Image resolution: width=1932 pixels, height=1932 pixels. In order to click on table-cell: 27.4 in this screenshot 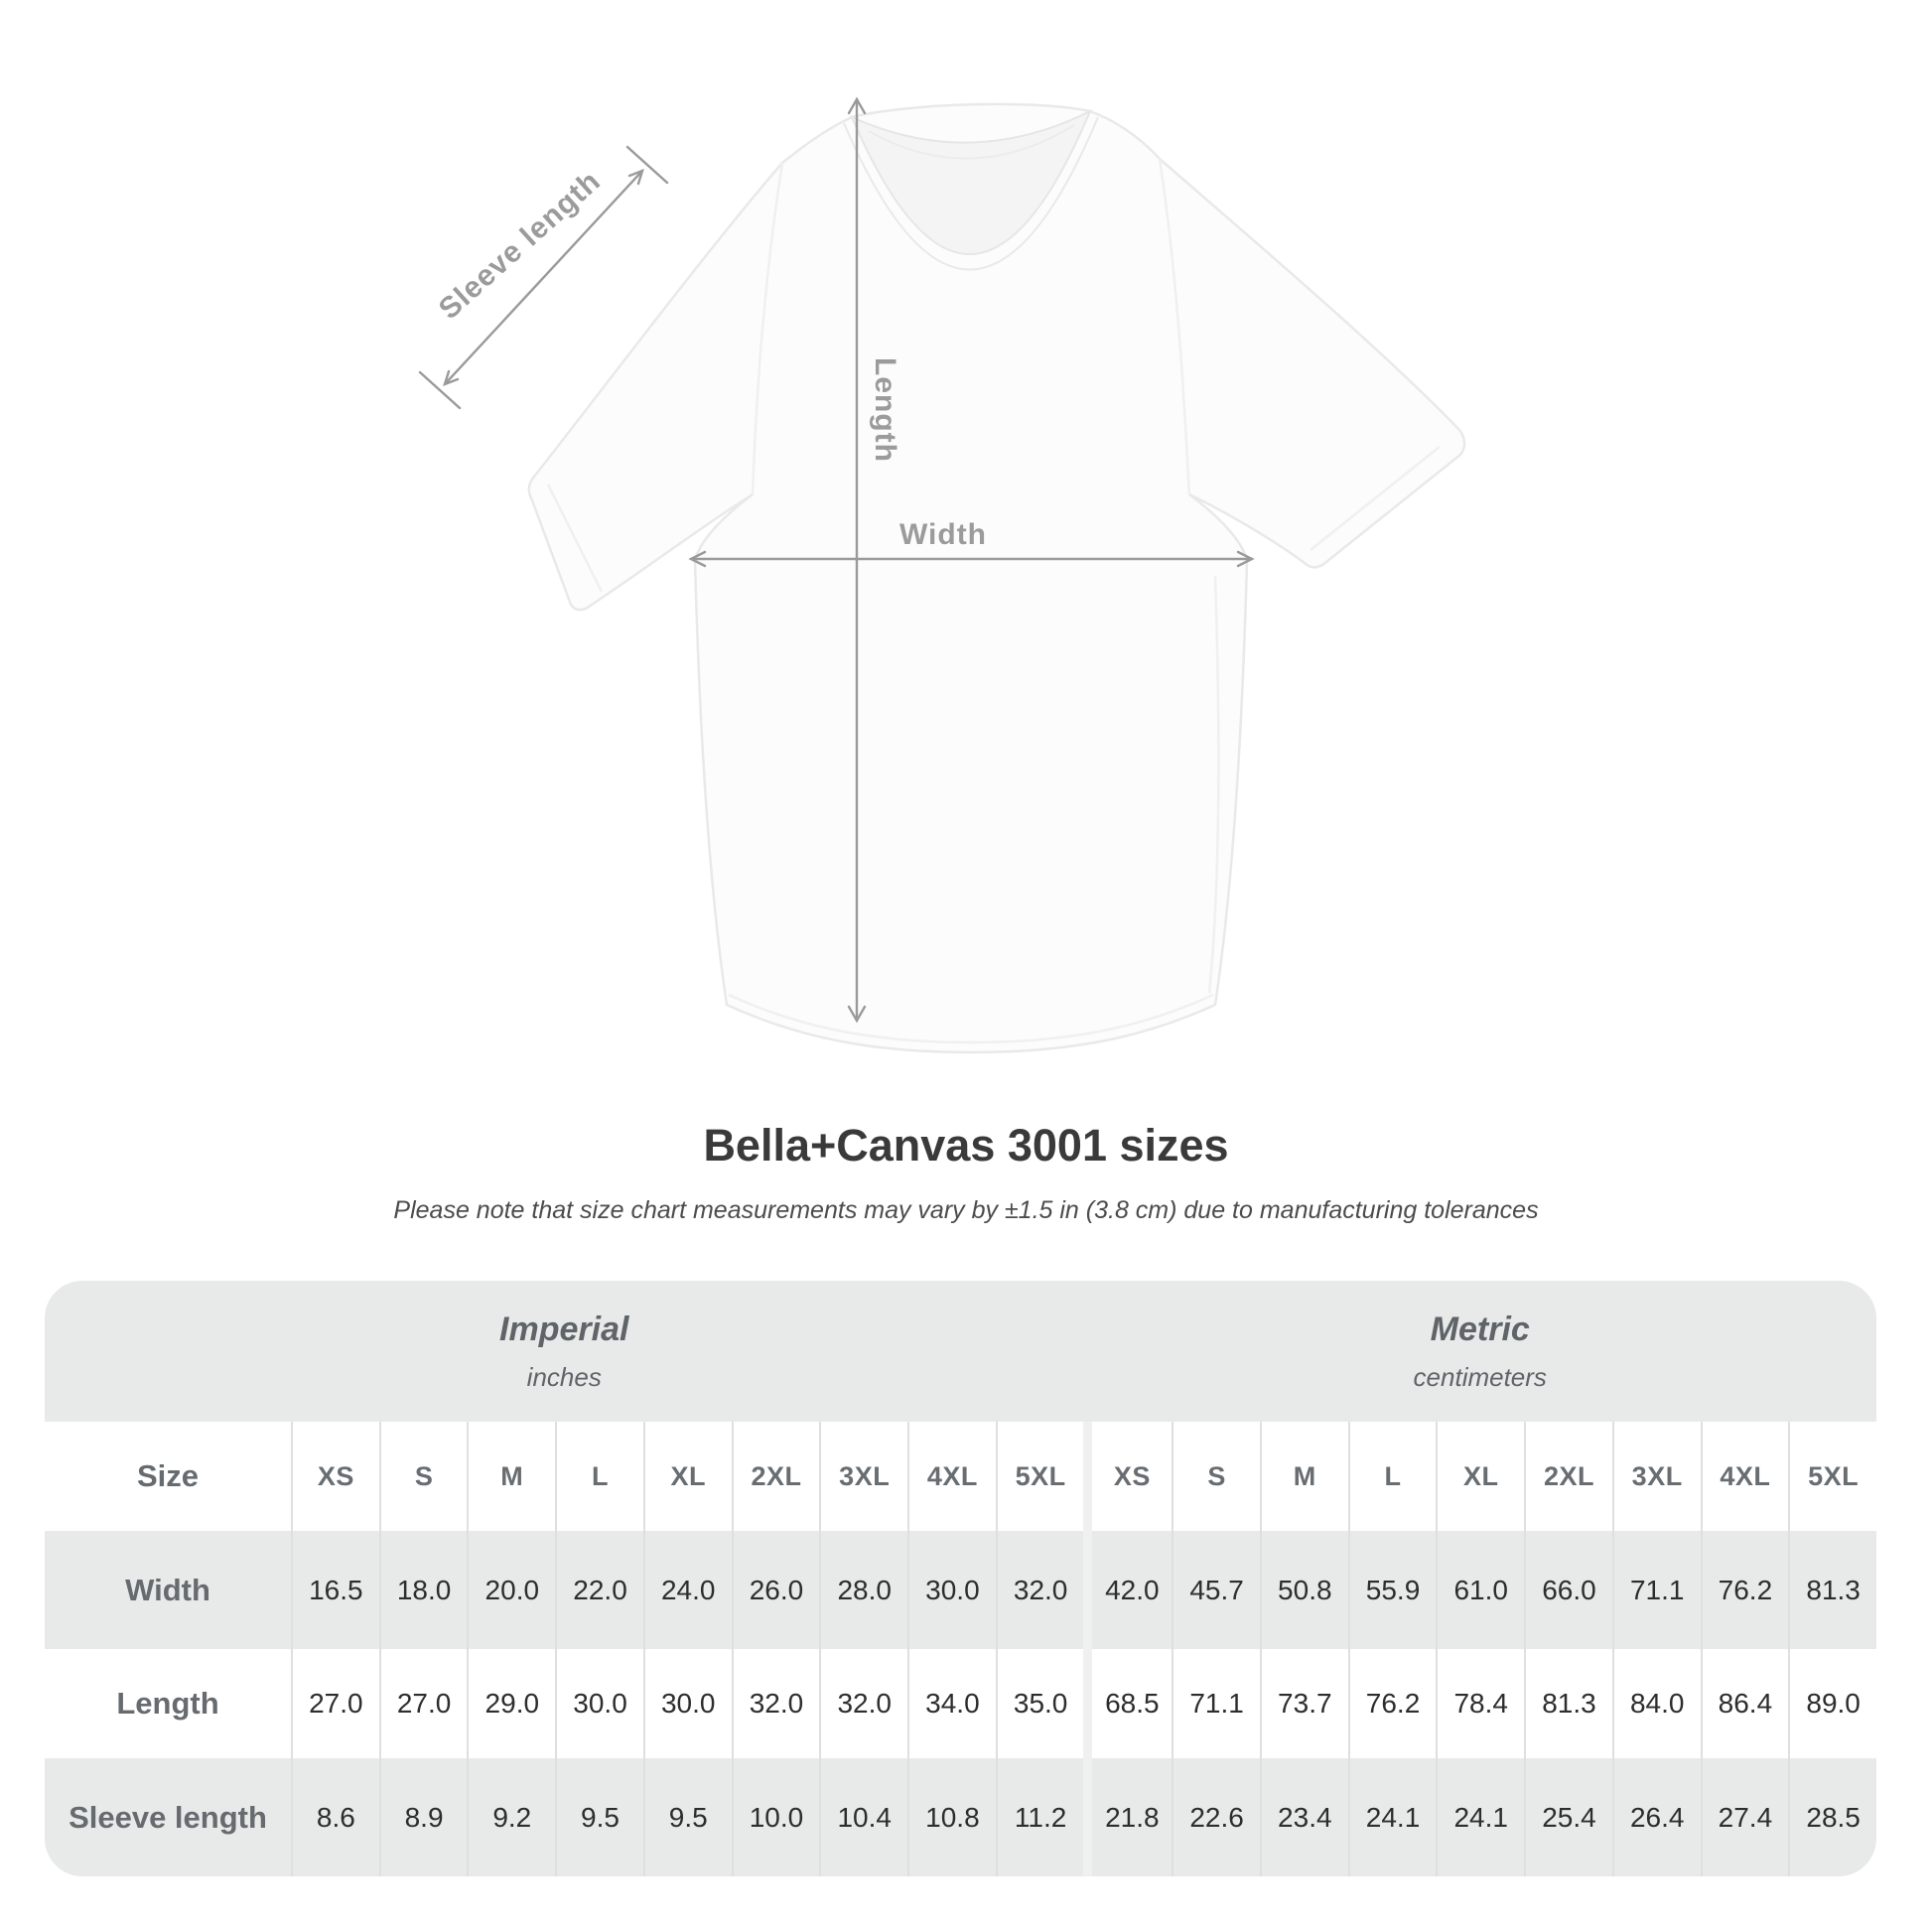, I will do `click(1745, 1817)`.